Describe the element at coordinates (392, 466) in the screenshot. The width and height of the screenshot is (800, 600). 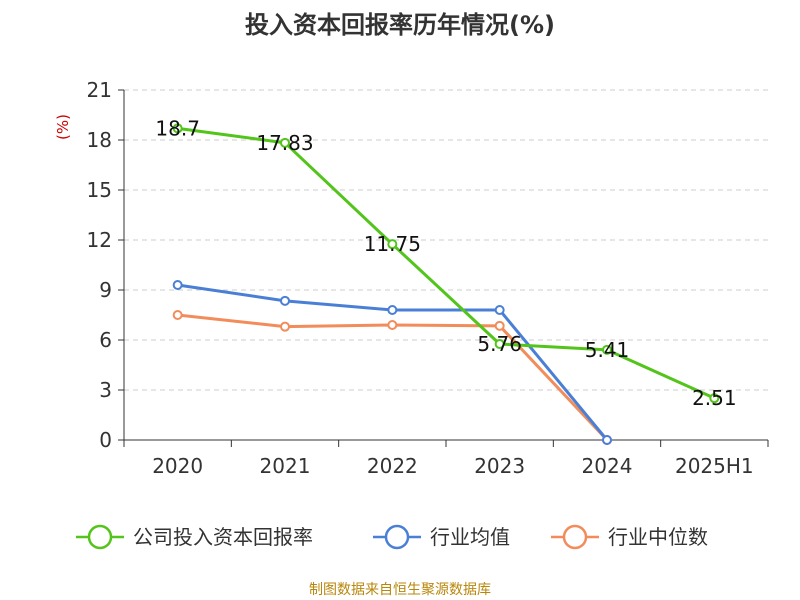
I see `x-tick-label: 2022` at that location.